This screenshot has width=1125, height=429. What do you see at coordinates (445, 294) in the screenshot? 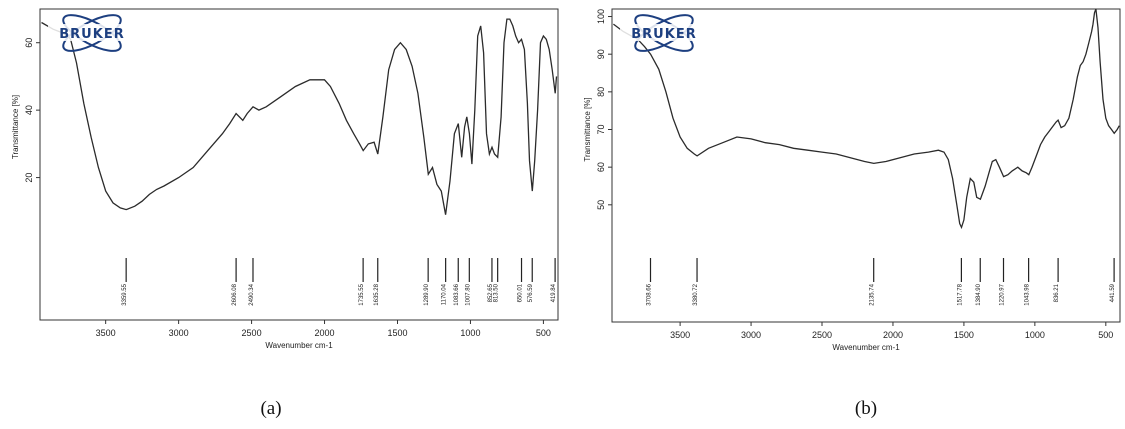
I see `peak-label: 1170.04` at bounding box center [445, 294].